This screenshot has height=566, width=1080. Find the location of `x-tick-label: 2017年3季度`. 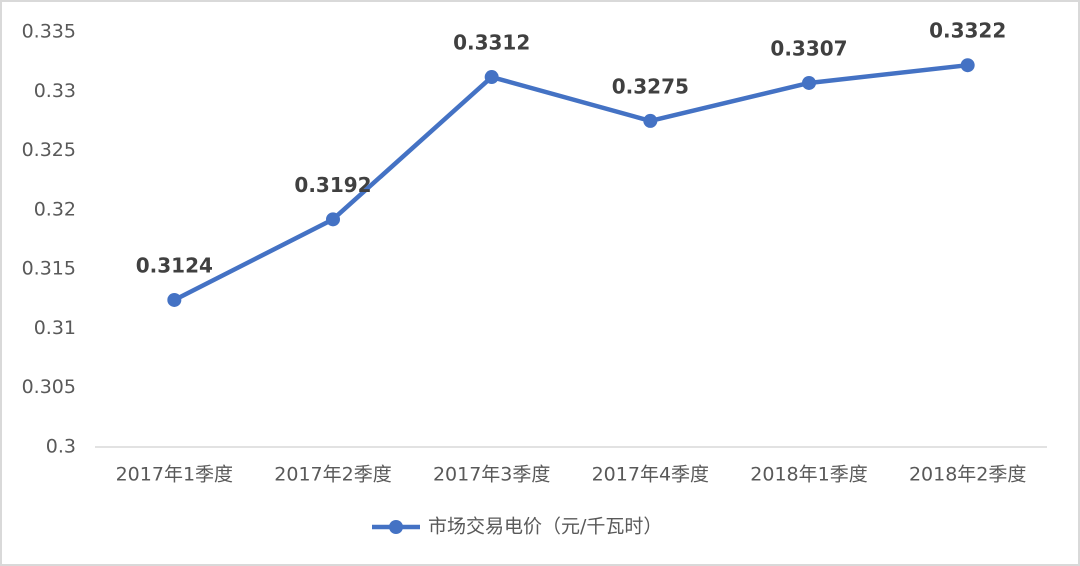

x-tick-label: 2017年3季度 is located at coordinates (491, 475).